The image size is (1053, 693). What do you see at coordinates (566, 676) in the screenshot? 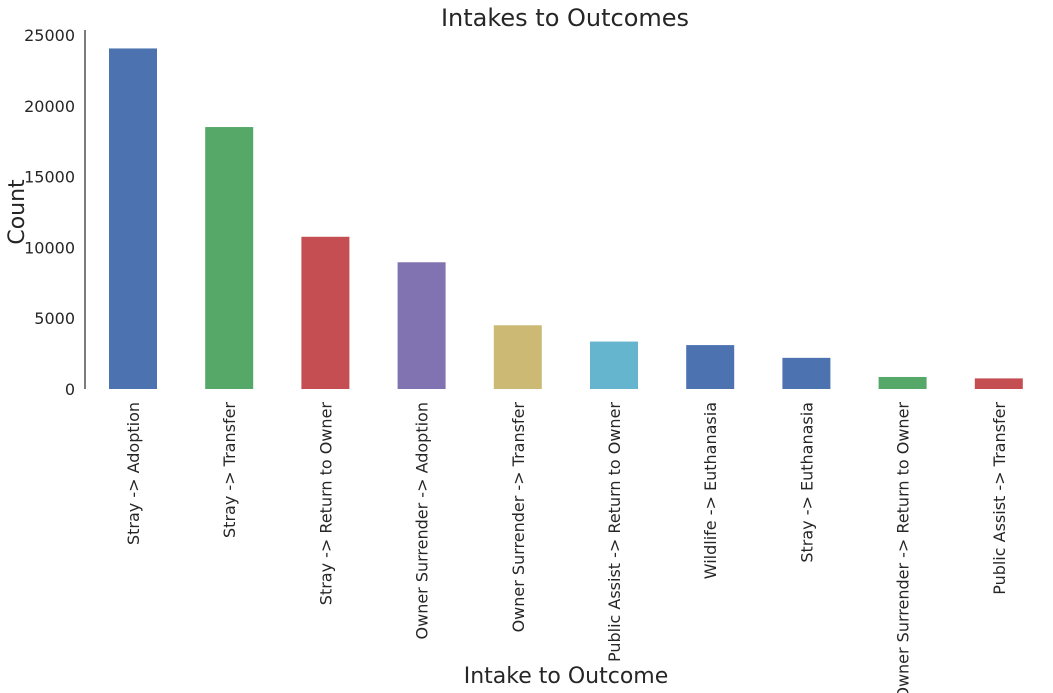
I see `x-axis-label: Intake to Outcome` at bounding box center [566, 676].